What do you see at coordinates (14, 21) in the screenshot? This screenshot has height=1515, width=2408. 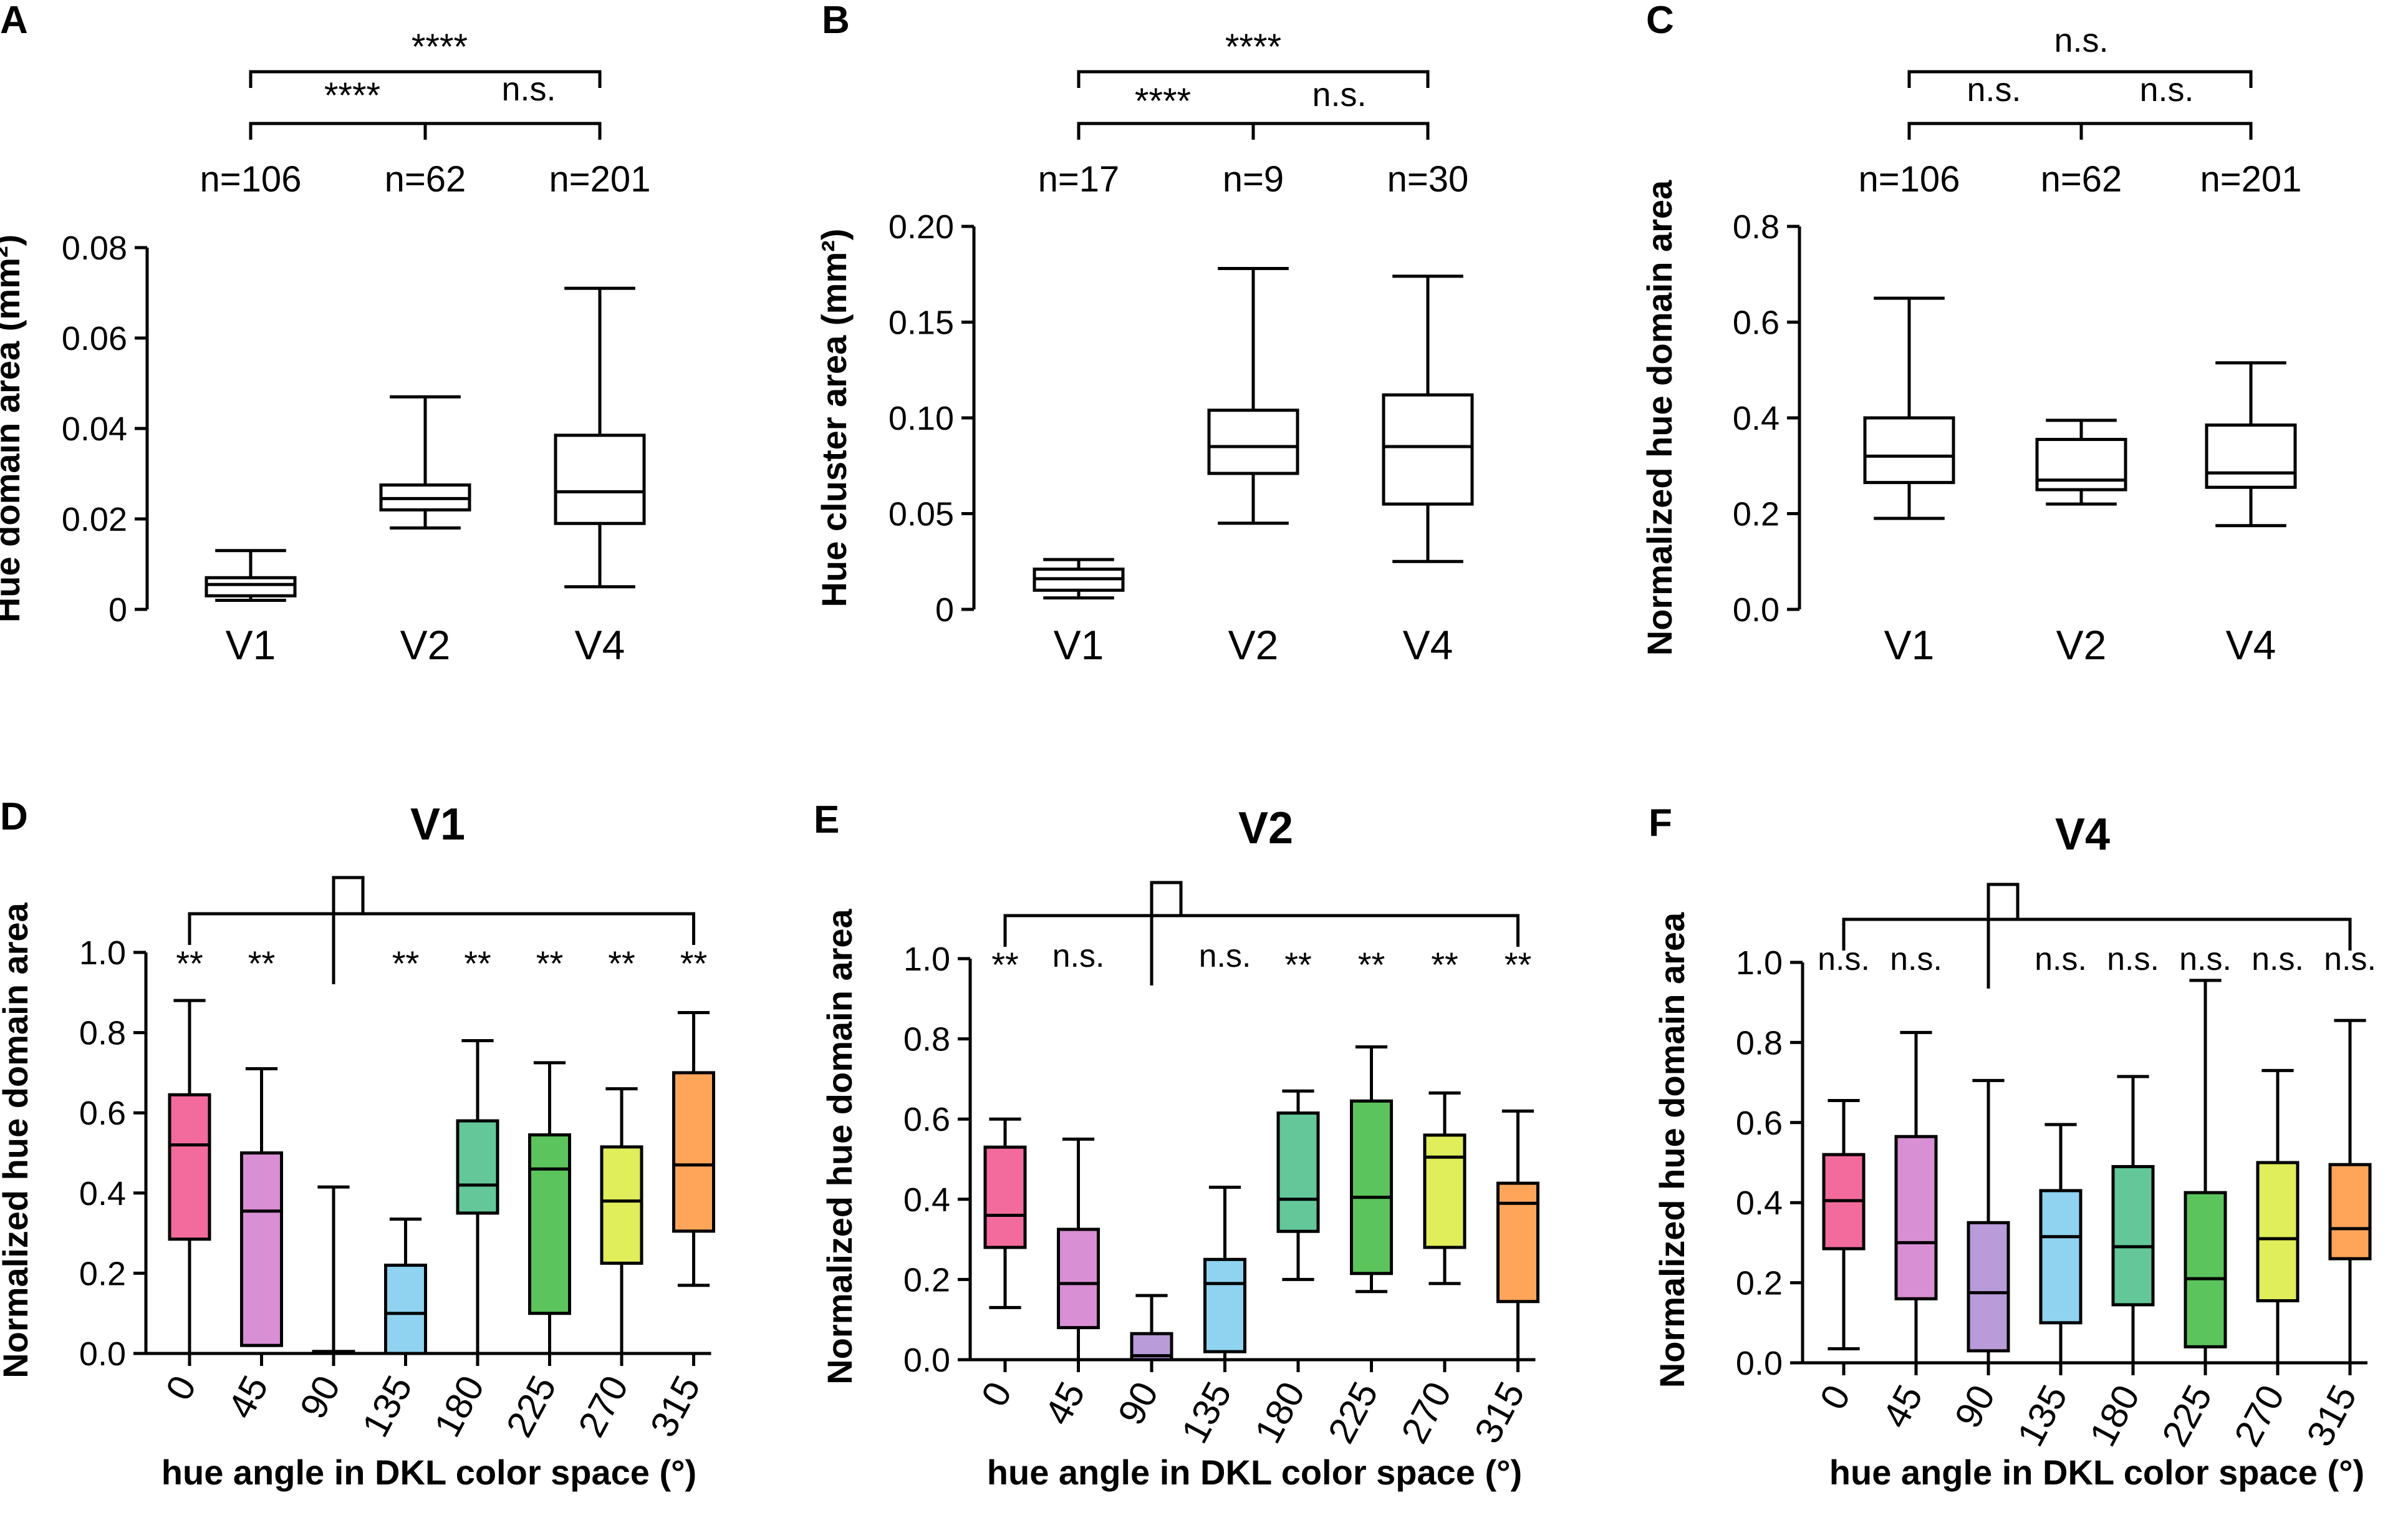 I see `panel-letter: A` at bounding box center [14, 21].